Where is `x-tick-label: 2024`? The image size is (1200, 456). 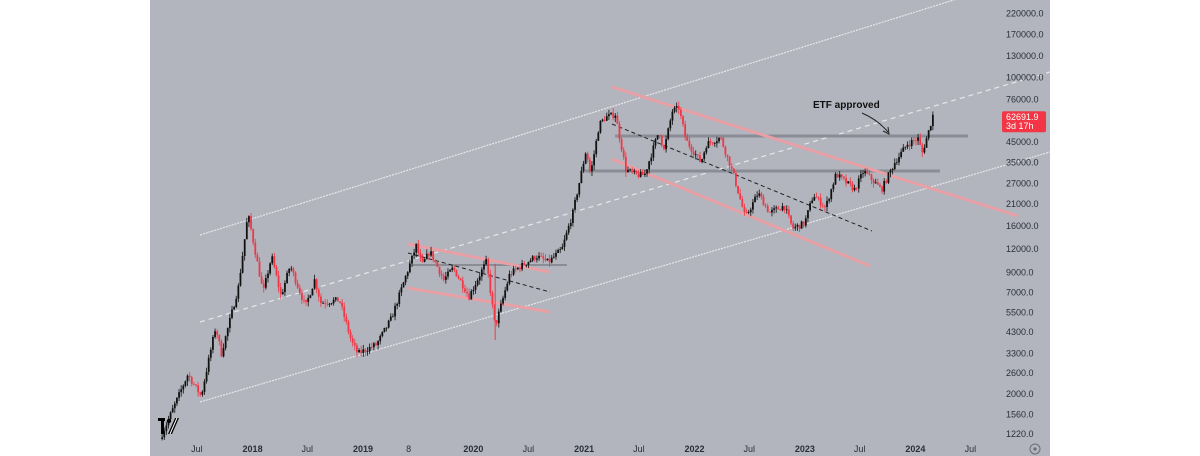 x-tick-label: 2024 is located at coordinates (915, 449).